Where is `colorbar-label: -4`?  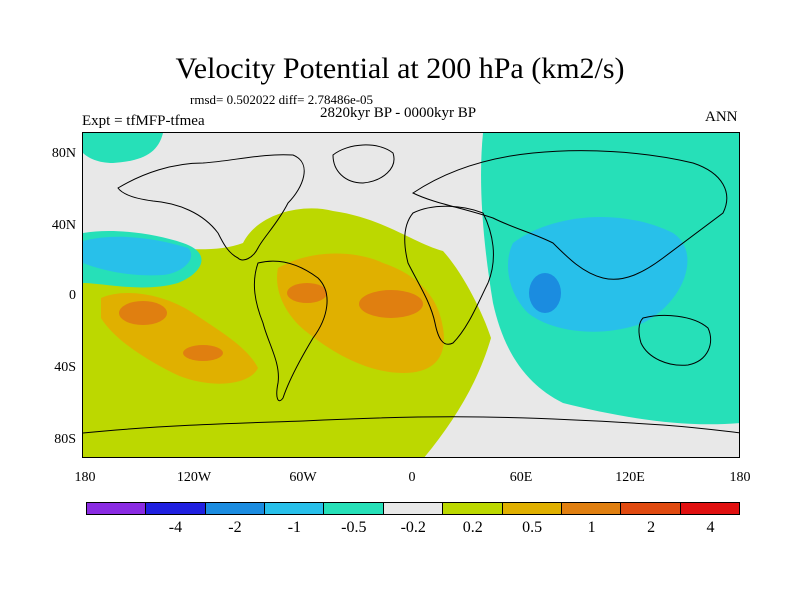 colorbar-label: -4 is located at coordinates (175, 527).